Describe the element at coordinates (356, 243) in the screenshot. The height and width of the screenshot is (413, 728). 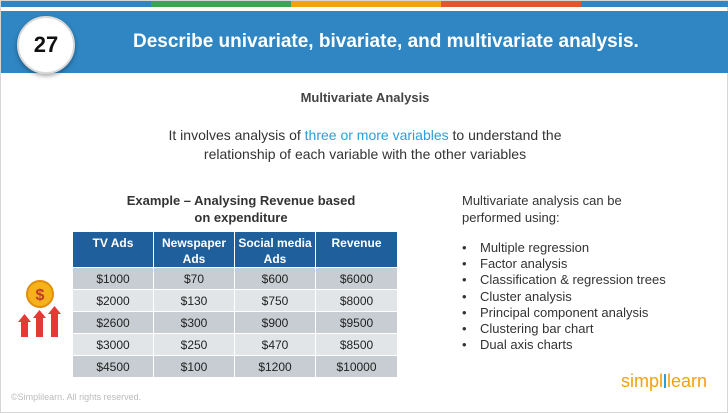
I see `column-header-line: Revenue` at that location.